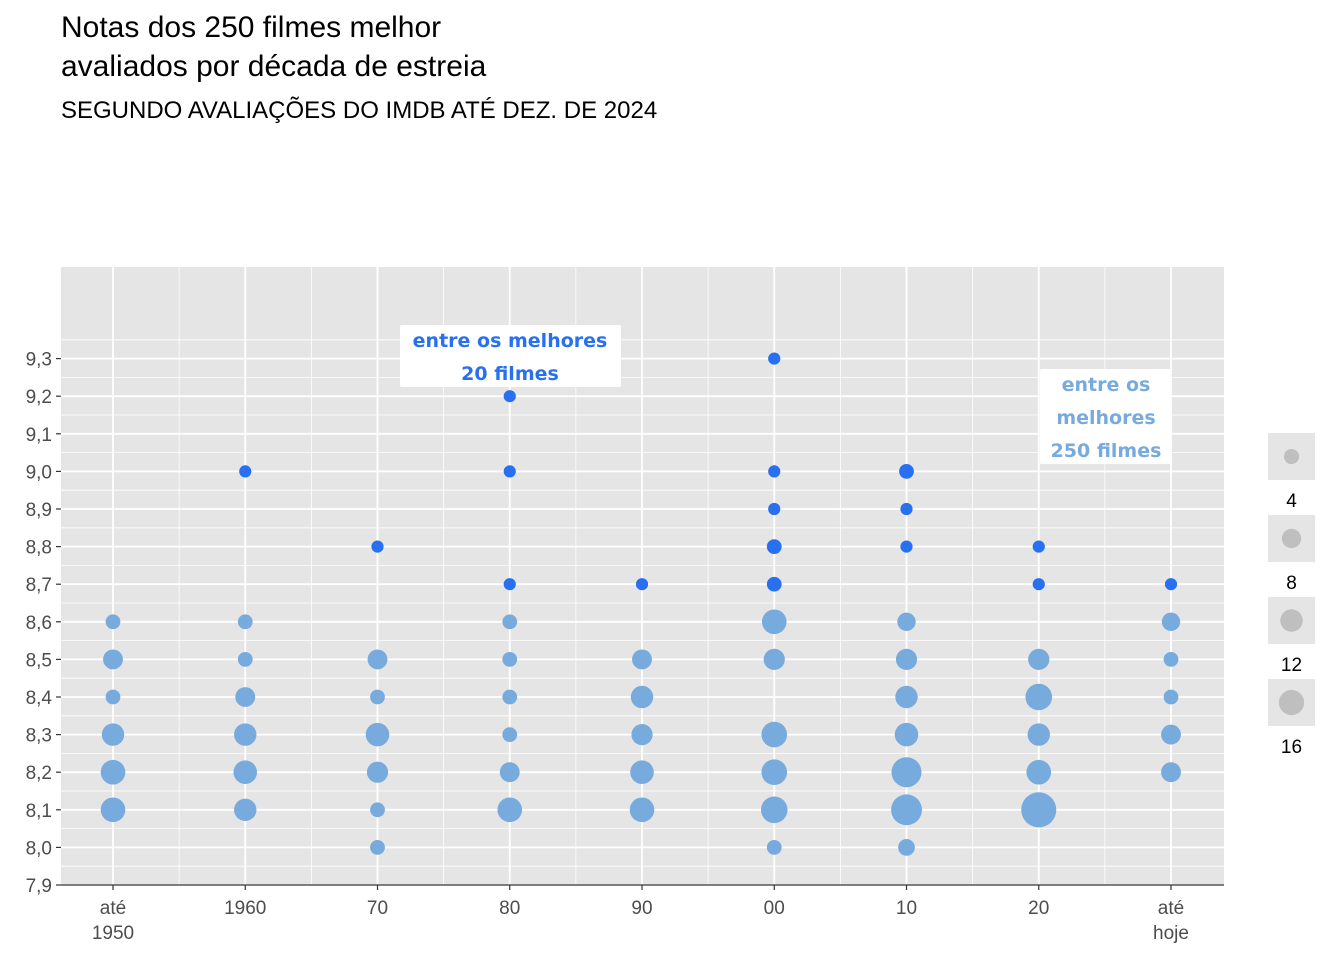  Describe the element at coordinates (245, 908) in the screenshot. I see `x-tick-label: 1960` at that location.